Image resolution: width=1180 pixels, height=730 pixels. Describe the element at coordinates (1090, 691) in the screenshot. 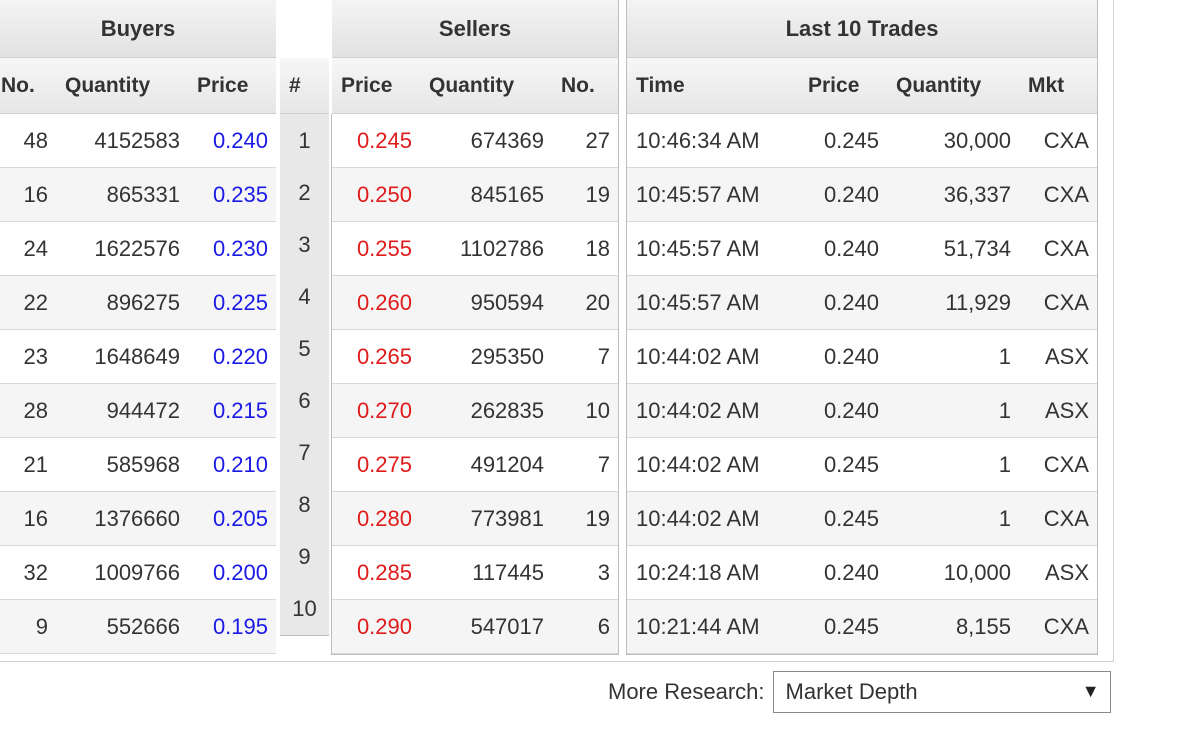

I see `dropdown-arrow-icon: ▼` at that location.